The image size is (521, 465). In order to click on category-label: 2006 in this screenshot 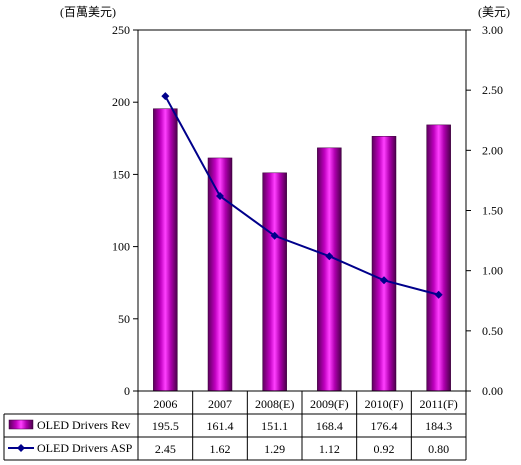, I will do `click(165, 404)`.